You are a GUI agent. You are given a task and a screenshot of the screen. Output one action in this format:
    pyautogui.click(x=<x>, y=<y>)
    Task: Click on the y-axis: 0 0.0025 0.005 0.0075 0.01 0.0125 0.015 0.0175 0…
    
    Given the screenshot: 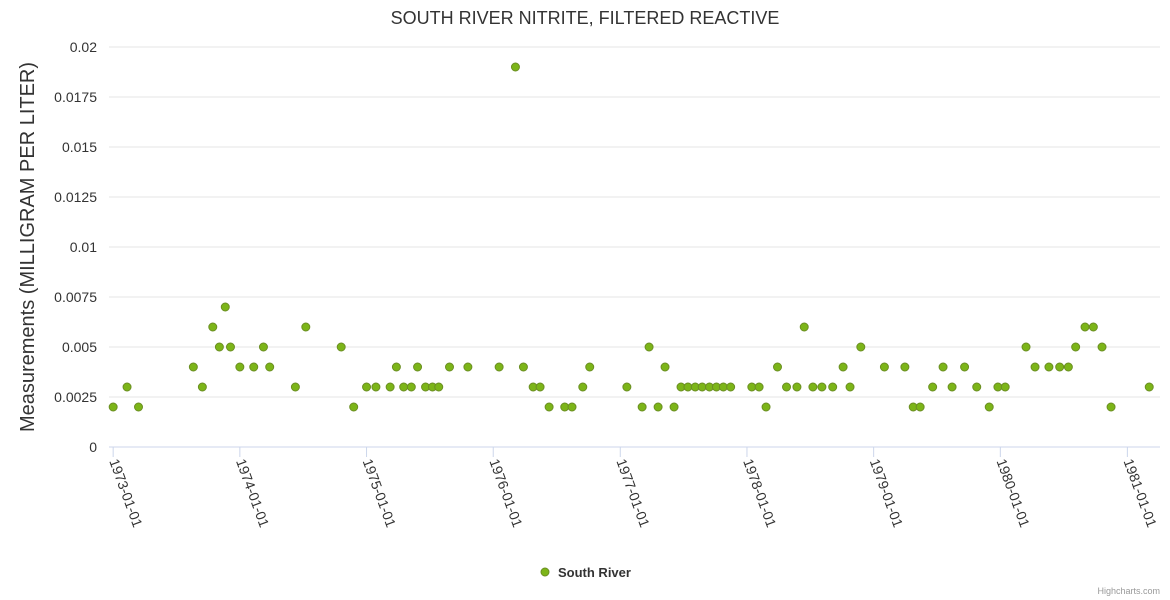 What is the action you would take?
    pyautogui.click(x=75, y=247)
    